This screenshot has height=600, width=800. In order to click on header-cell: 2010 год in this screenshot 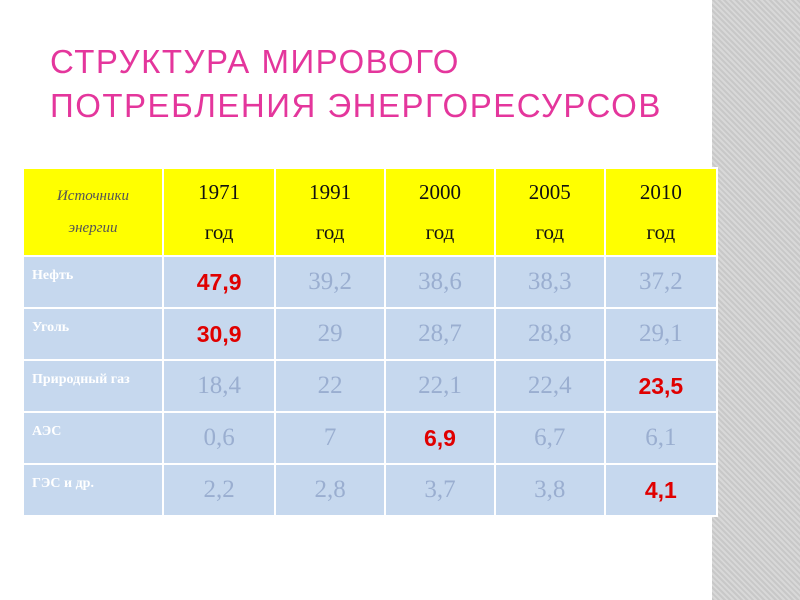, I will do `click(661, 212)`.